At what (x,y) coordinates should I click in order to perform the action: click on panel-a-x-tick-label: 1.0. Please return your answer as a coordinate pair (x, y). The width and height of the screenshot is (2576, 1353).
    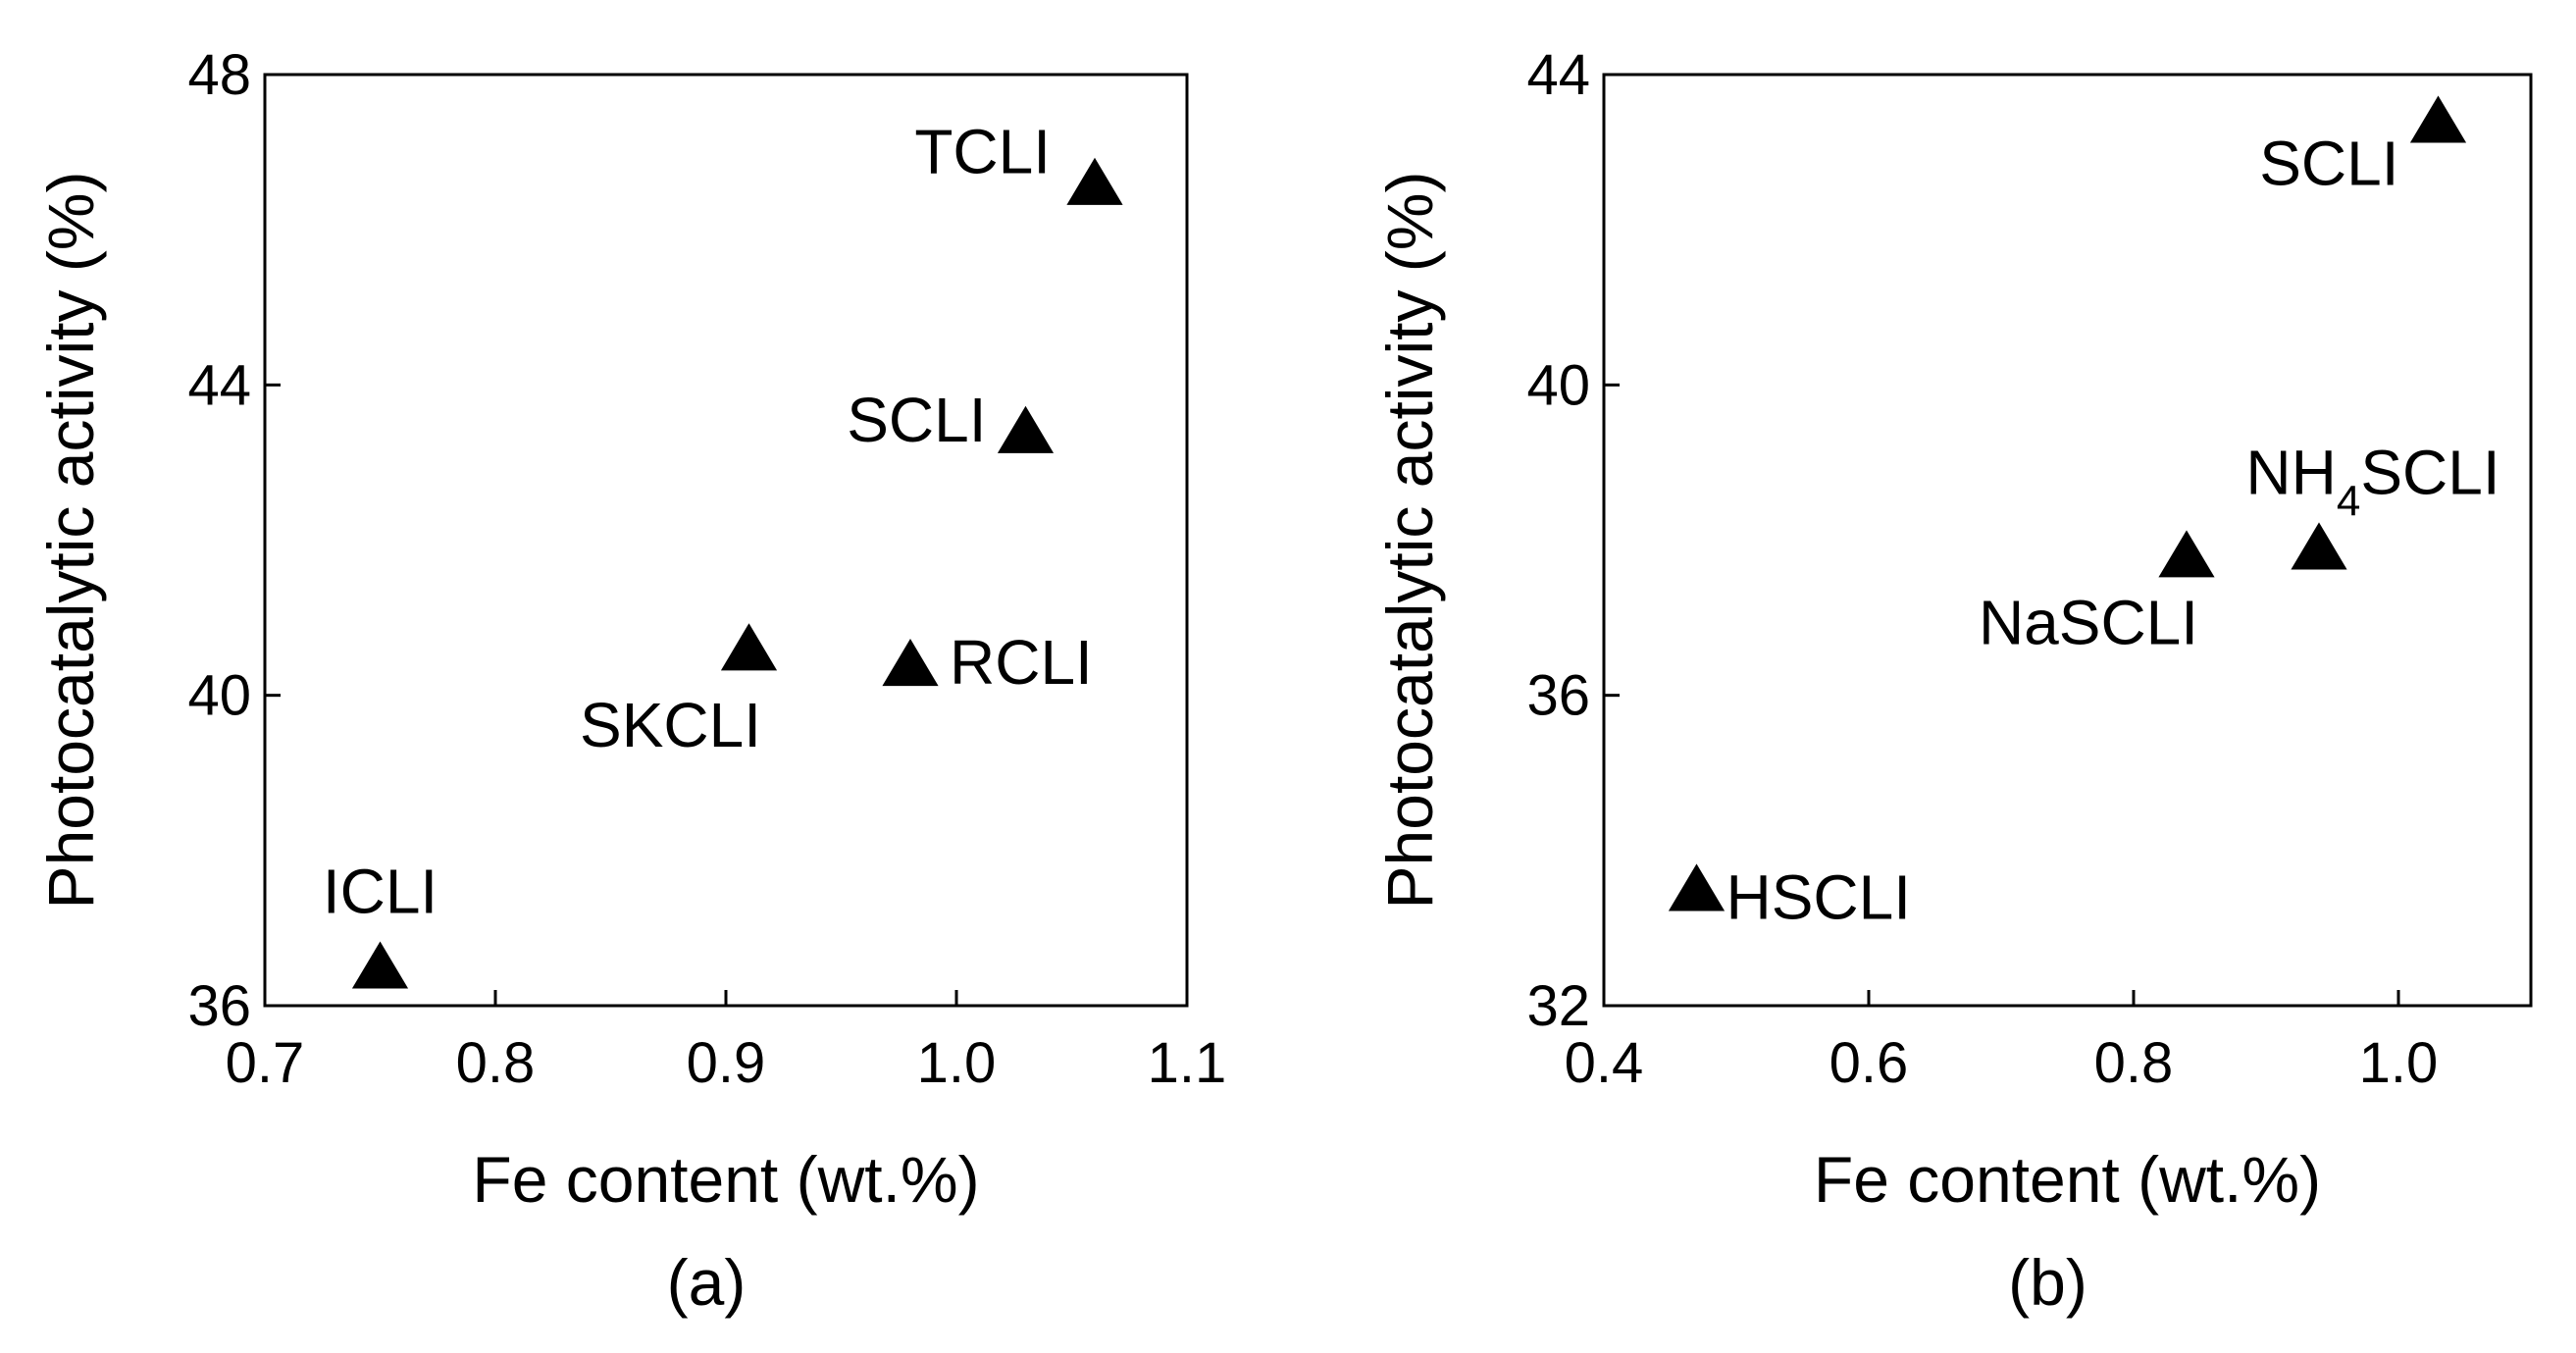
    Looking at the image, I should click on (957, 1063).